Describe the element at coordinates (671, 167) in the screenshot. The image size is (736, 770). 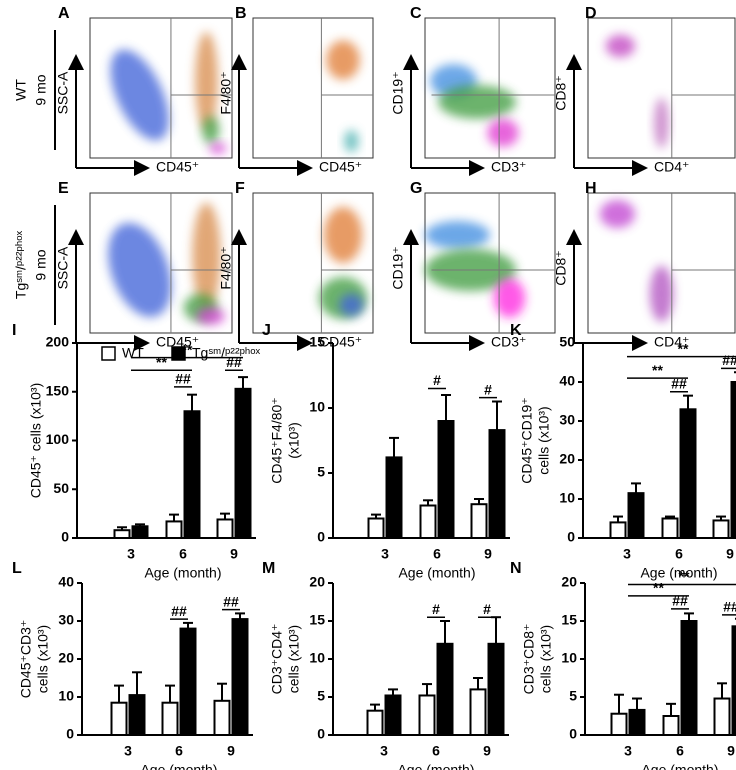
I see `axis-label: CD4⁺` at that location.